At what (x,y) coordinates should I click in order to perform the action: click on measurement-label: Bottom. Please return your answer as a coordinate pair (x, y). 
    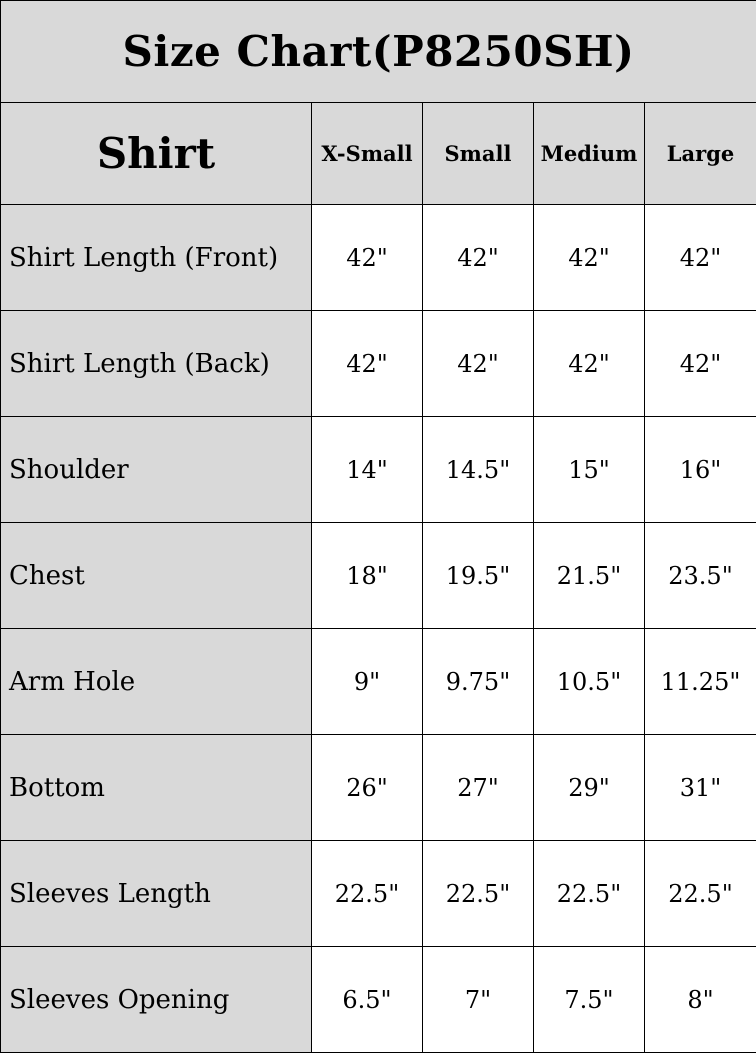
    Looking at the image, I should click on (156, 788).